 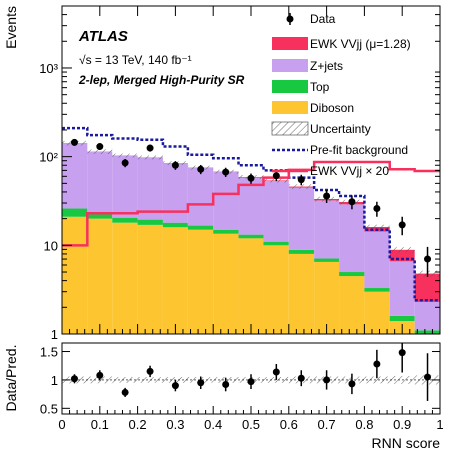 I want to click on main-ytick-label-1: 10, so click(x=51, y=245).